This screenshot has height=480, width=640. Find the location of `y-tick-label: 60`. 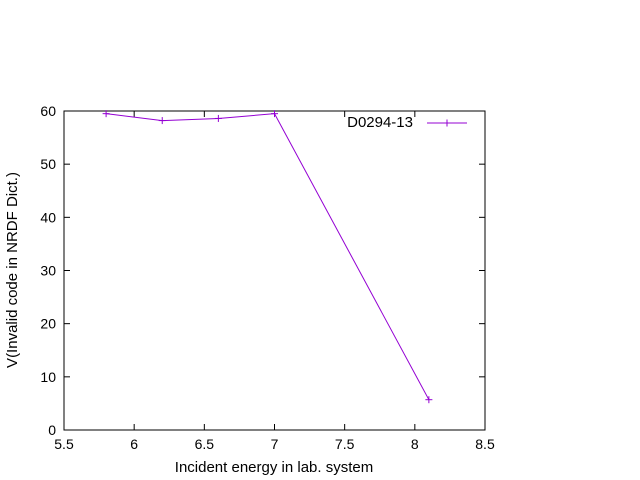

y-tick-label: 60 is located at coordinates (48, 111).